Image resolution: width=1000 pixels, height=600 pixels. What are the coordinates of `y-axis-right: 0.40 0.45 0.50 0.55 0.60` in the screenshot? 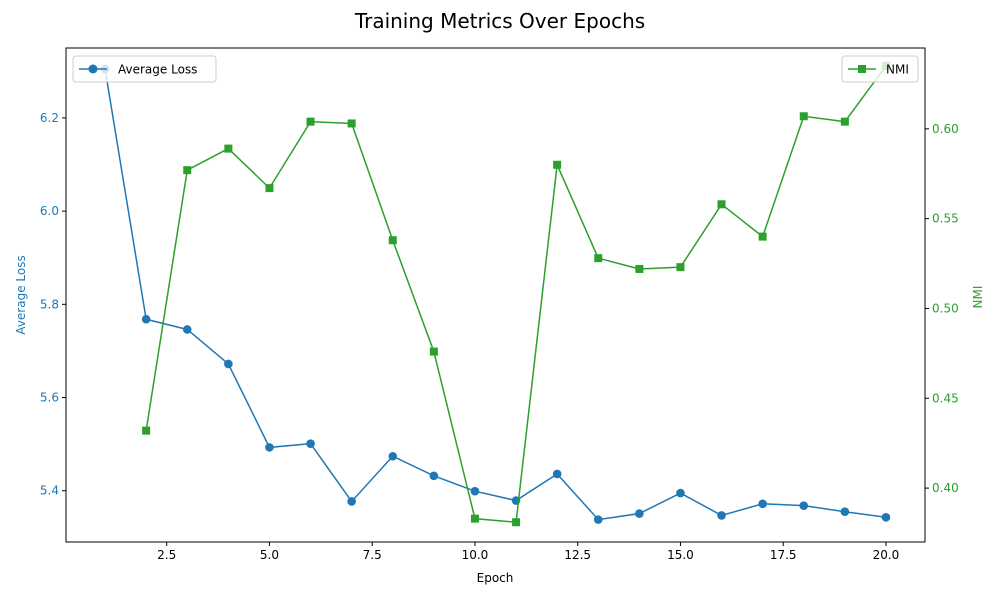 It's located at (942, 308).